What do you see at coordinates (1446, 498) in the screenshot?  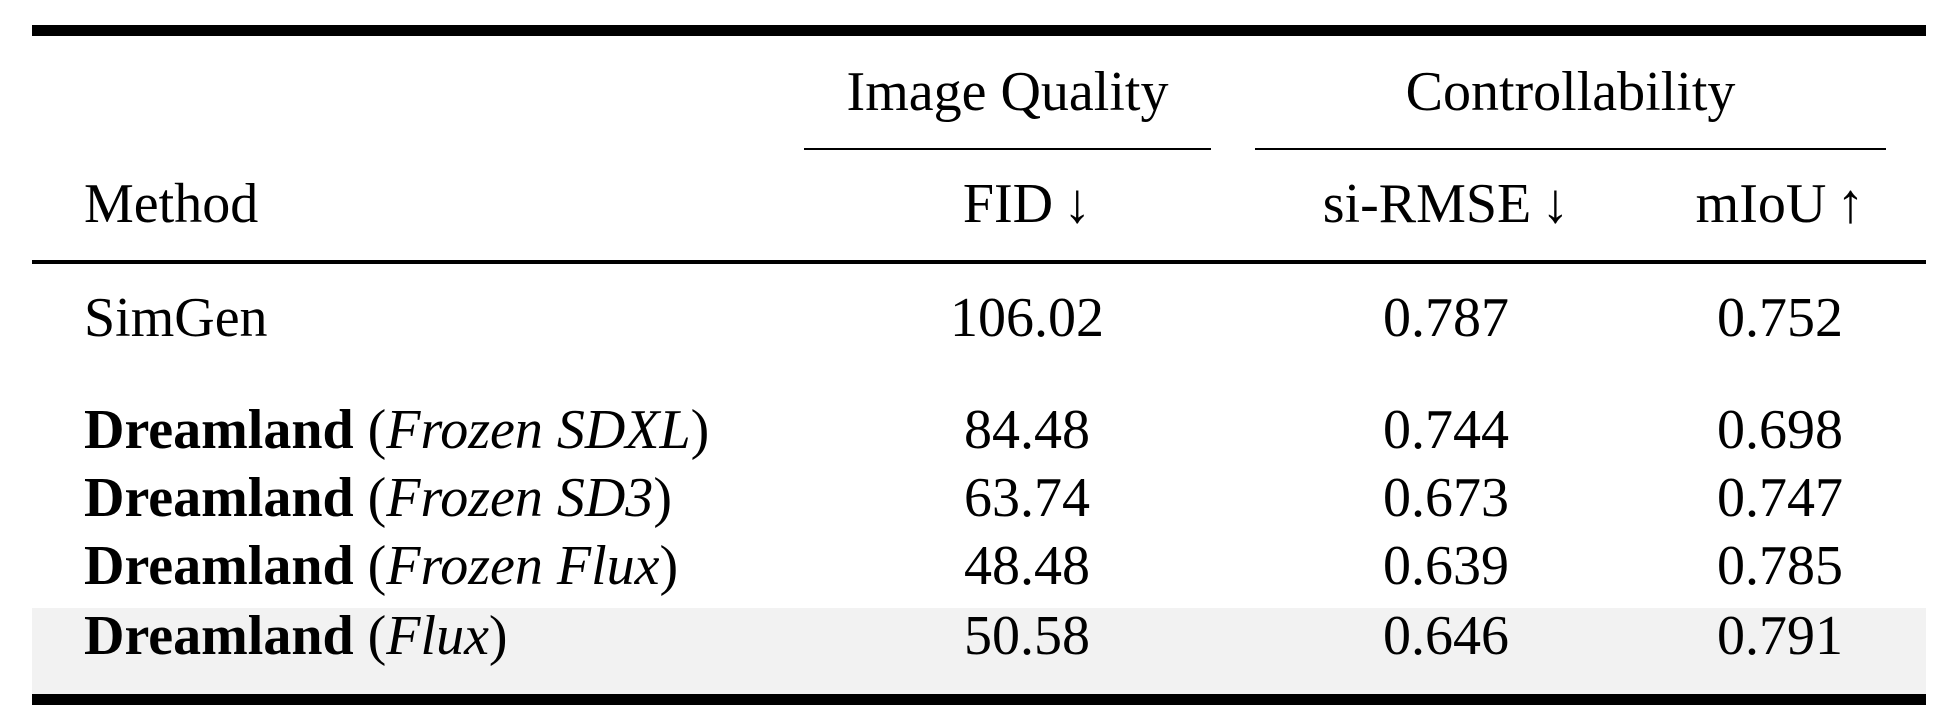 I see `si-rmse-value: 0.673` at bounding box center [1446, 498].